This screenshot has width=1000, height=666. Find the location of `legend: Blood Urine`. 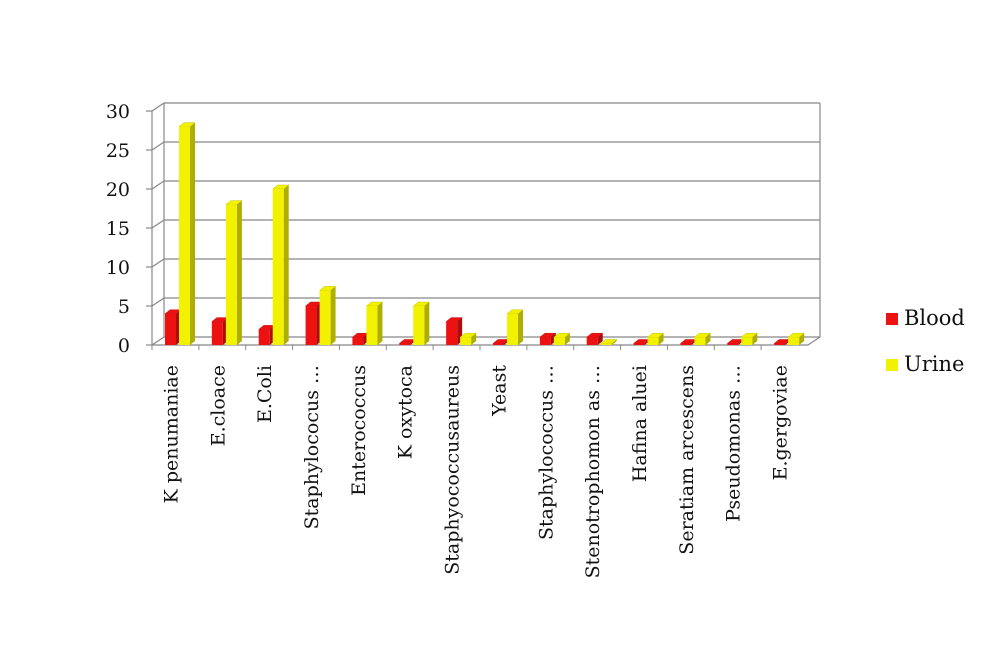

legend: Blood Urine is located at coordinates (925, 341).